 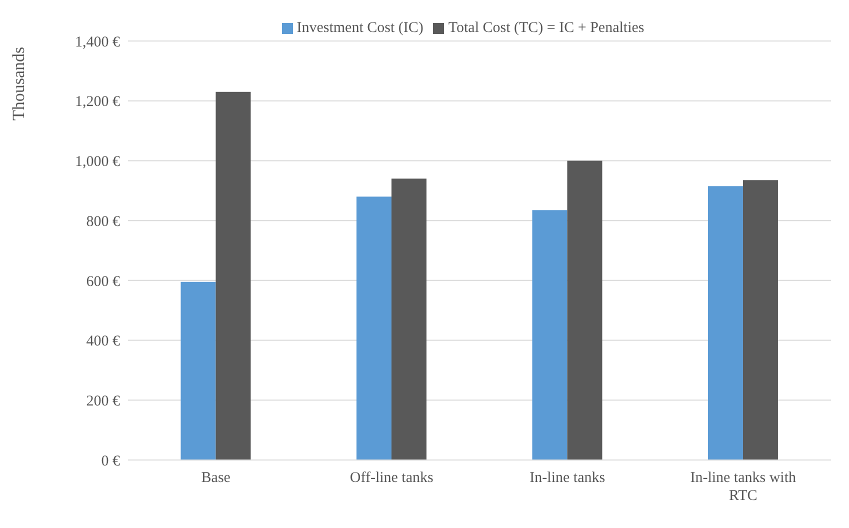 I want to click on y-tick-label: 0 €, so click(x=110, y=461).